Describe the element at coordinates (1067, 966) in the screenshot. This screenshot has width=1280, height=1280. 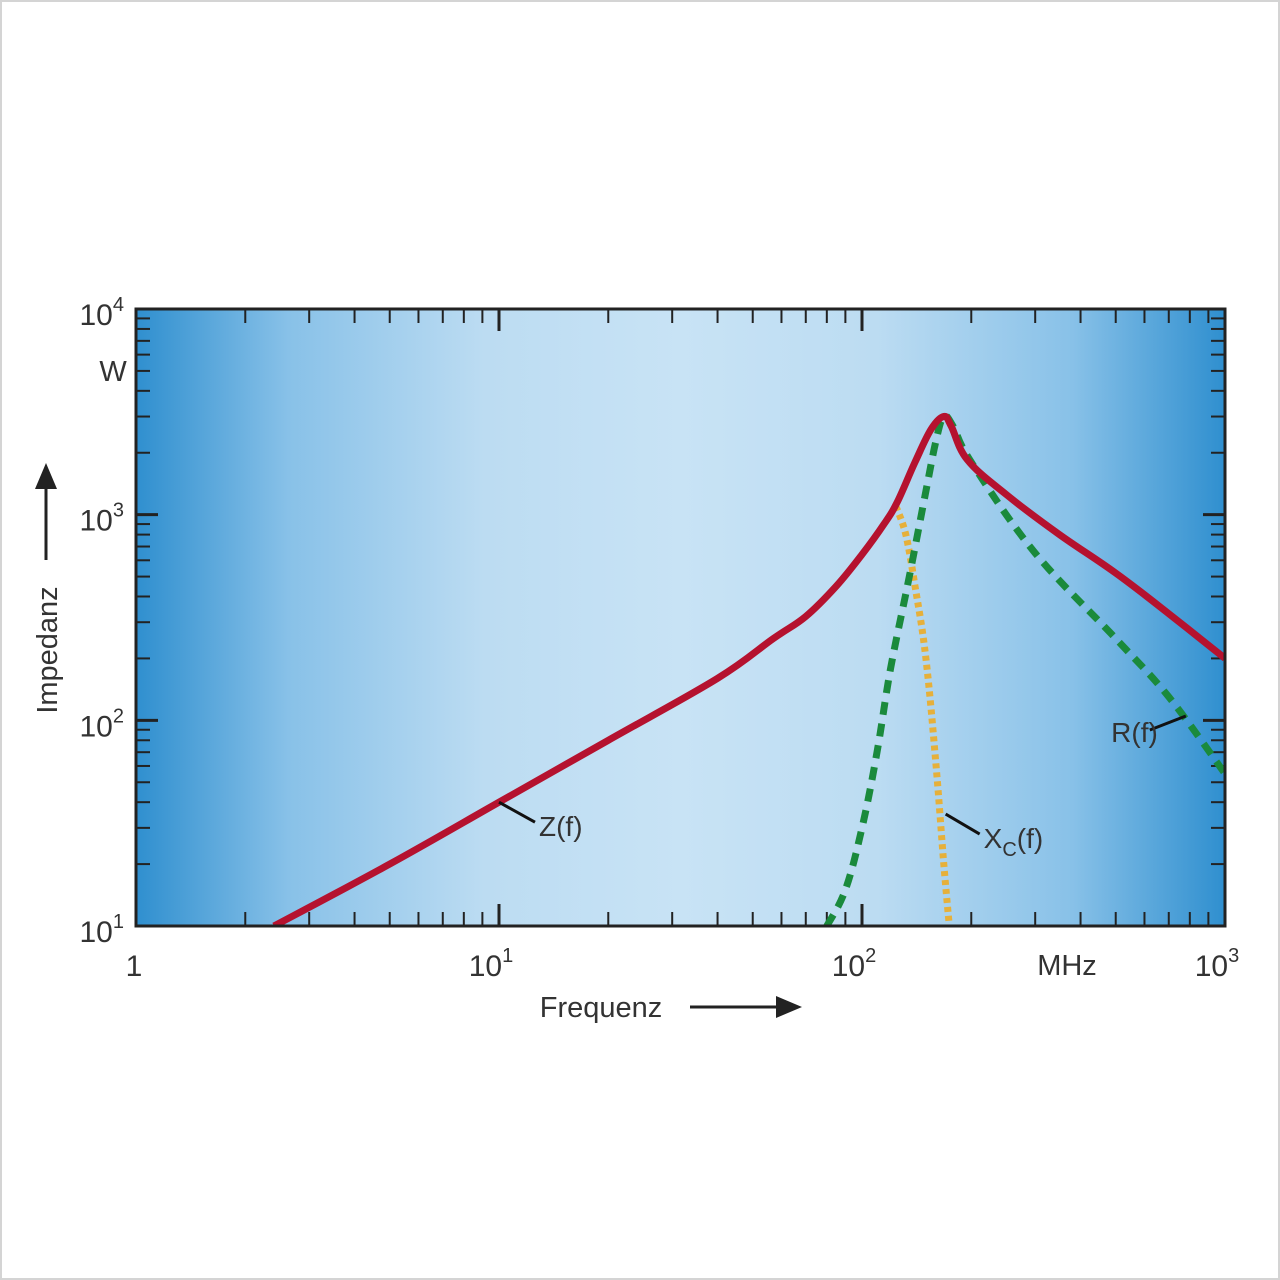
I see `x-unit-label: MHz` at that location.